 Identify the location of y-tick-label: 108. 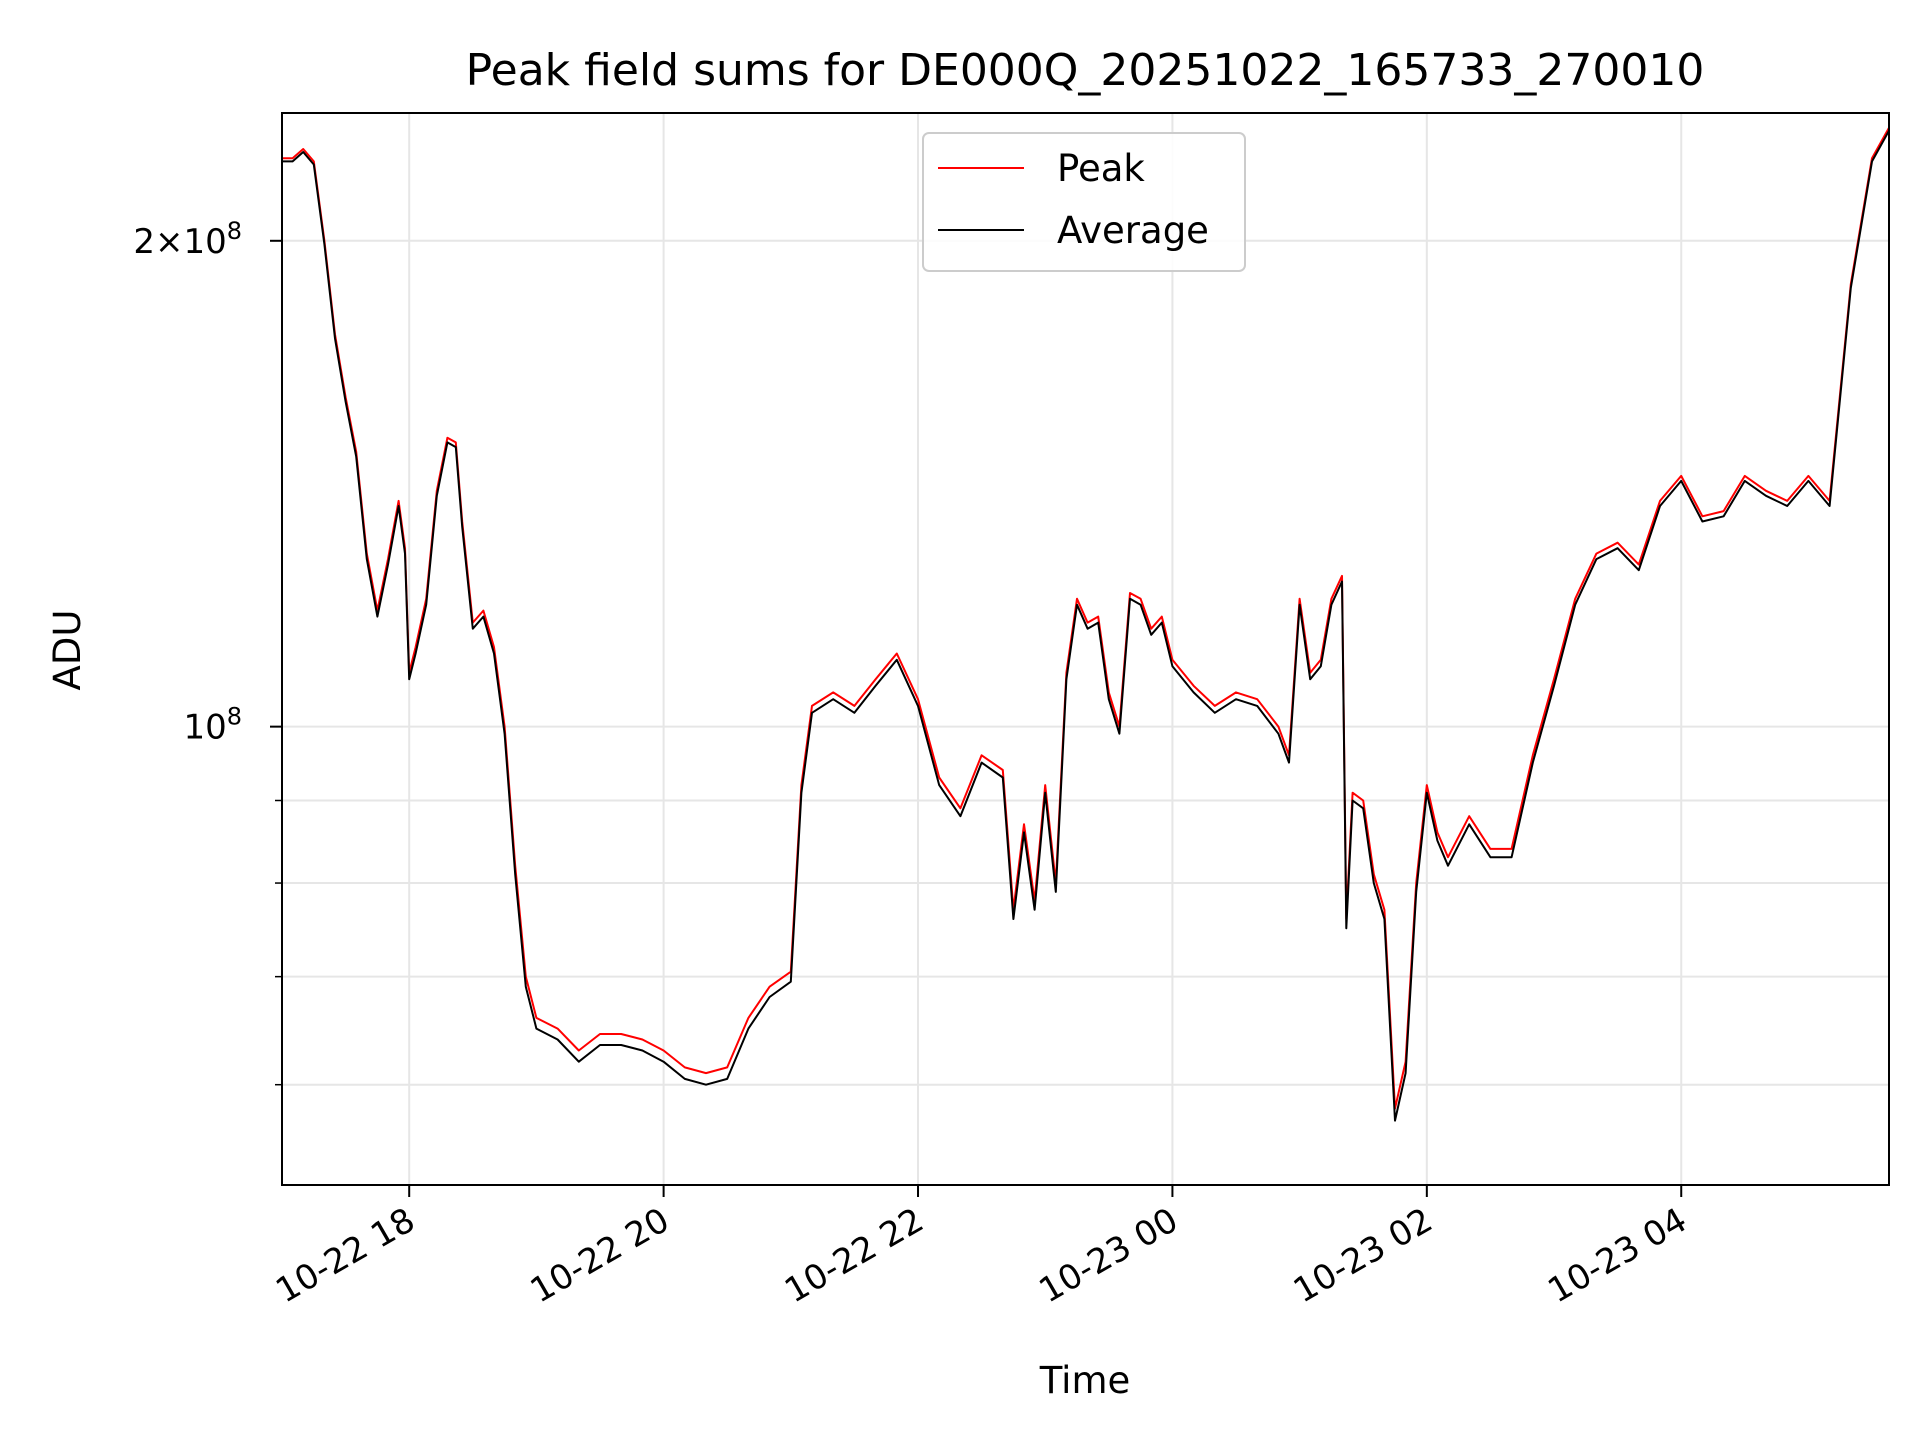
(212, 725).